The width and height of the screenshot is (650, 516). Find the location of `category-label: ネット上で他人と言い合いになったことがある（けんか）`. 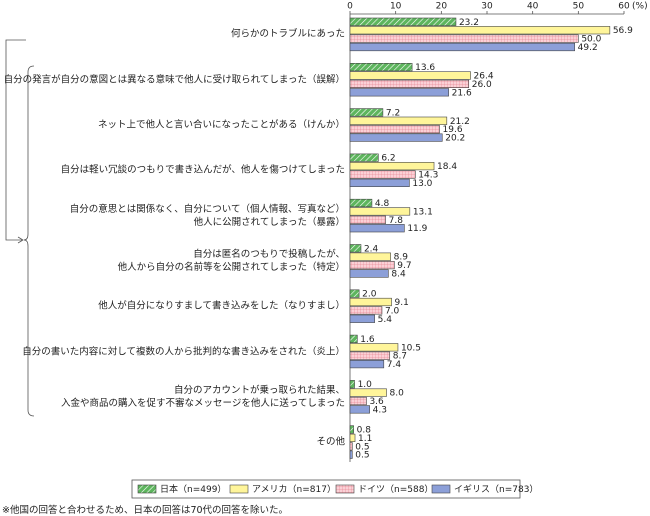

category-label: ネット上で他人と言い合いになったことがある（けんか） is located at coordinates (221, 125).